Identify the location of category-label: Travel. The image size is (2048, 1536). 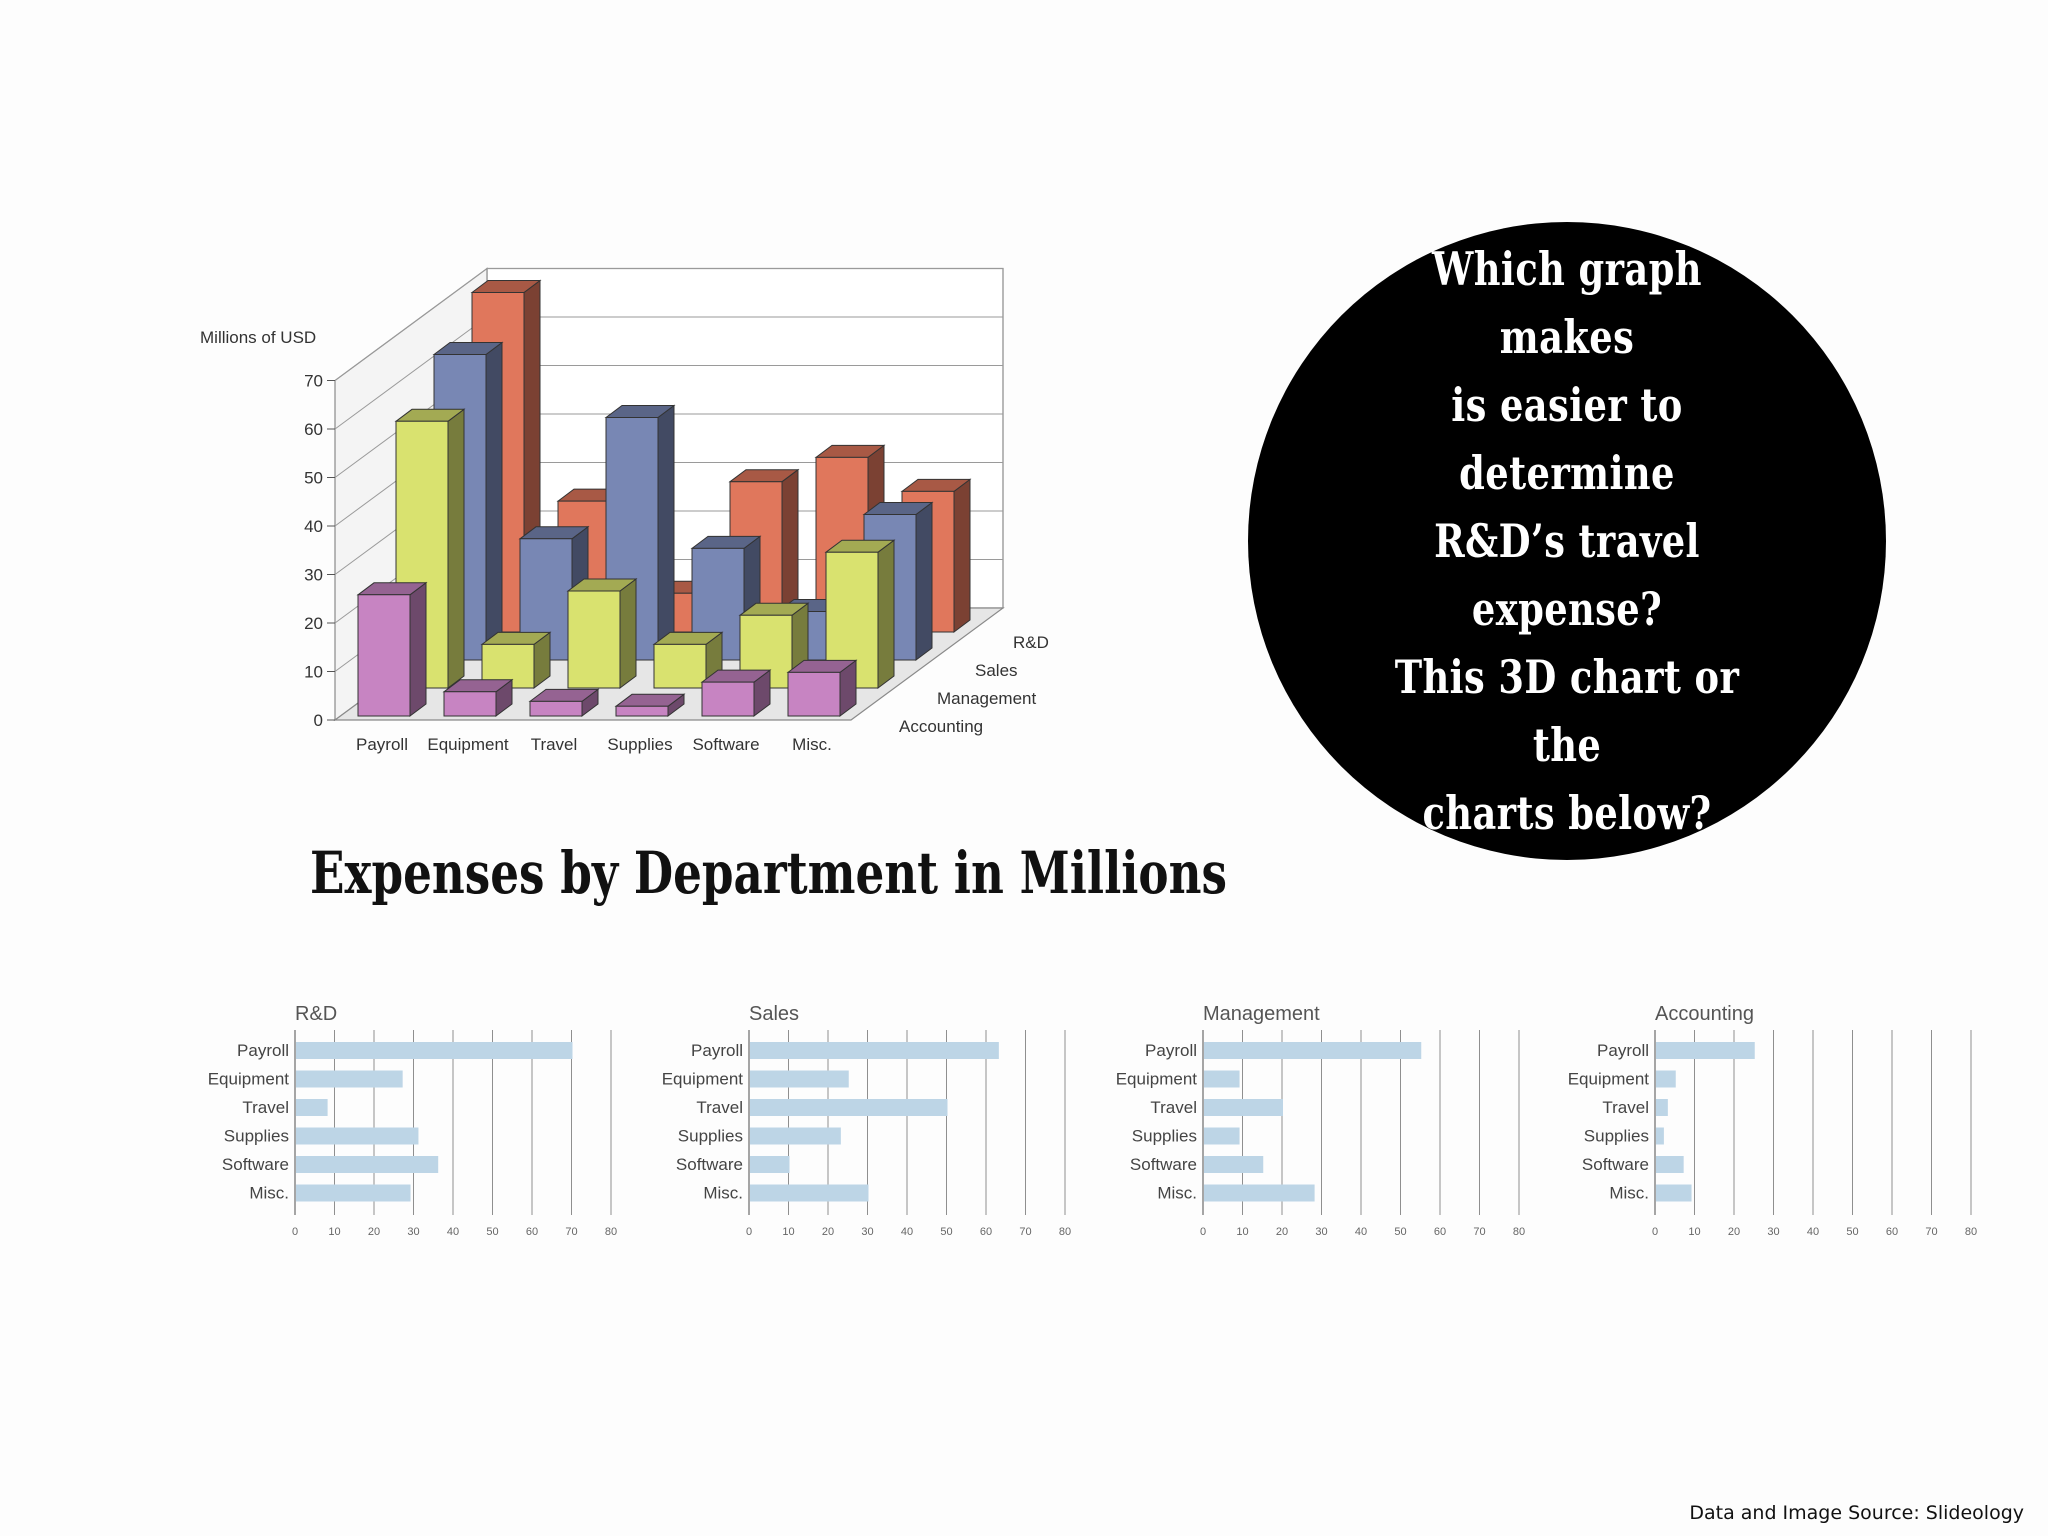
(719, 1107).